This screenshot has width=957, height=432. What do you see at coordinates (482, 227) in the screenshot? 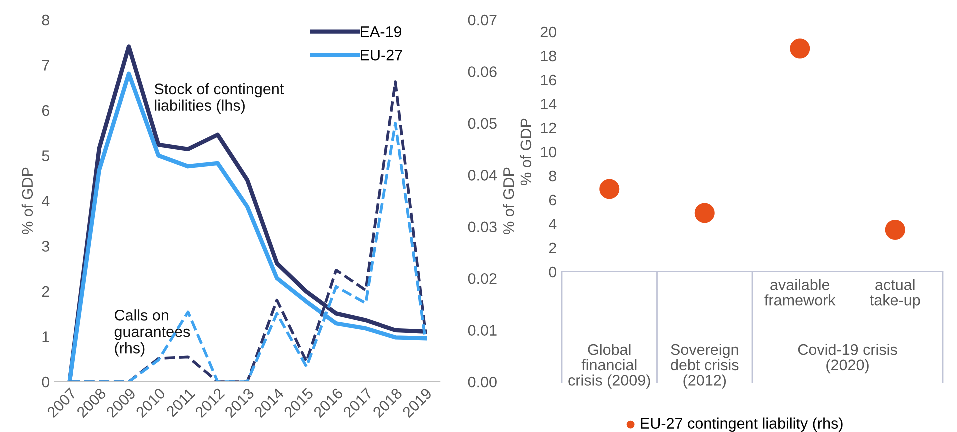
I see `y2-tick-label: 0.03` at bounding box center [482, 227].